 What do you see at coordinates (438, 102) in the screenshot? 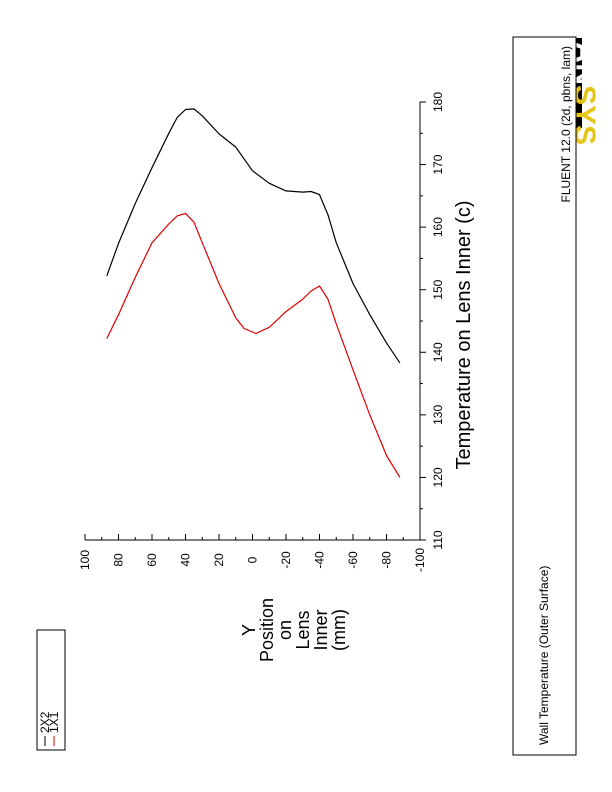
I see `temperature-tick-label: 180` at bounding box center [438, 102].